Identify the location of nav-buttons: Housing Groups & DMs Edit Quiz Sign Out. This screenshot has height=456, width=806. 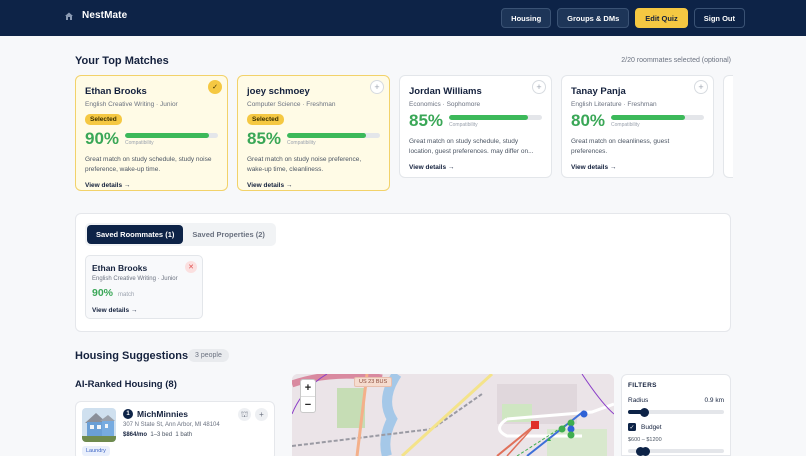
(623, 18).